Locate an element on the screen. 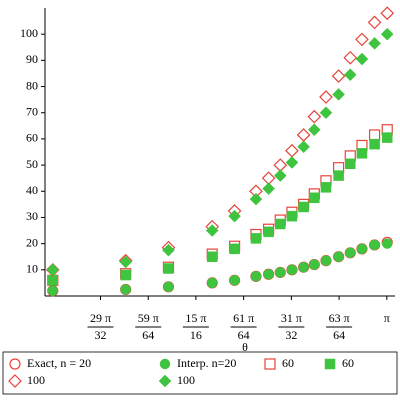  x-tick-label: π is located at coordinates (387, 318).